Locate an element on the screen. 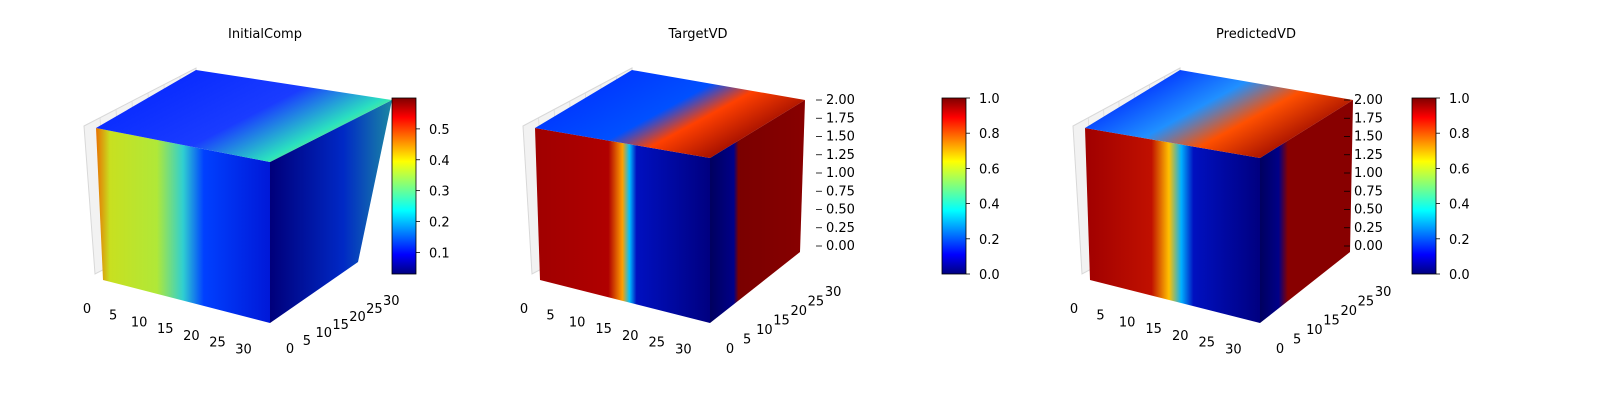 This screenshot has width=1600, height=400. panel-title: PredictedVD is located at coordinates (1256, 34).